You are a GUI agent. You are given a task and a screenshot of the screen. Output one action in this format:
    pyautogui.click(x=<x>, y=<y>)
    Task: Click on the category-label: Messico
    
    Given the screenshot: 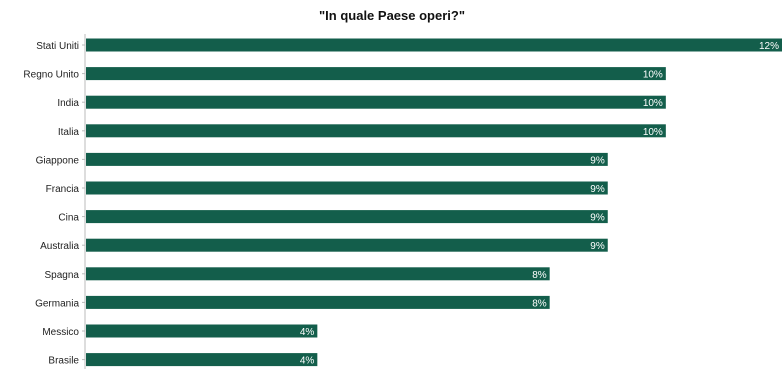 What is the action you would take?
    pyautogui.click(x=60, y=332)
    